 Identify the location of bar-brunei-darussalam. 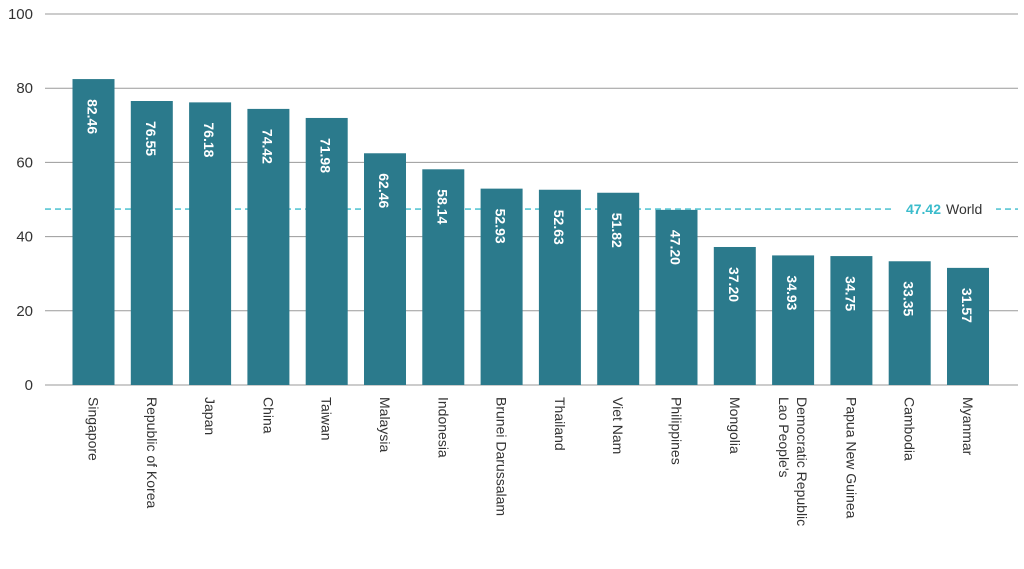
(501, 286).